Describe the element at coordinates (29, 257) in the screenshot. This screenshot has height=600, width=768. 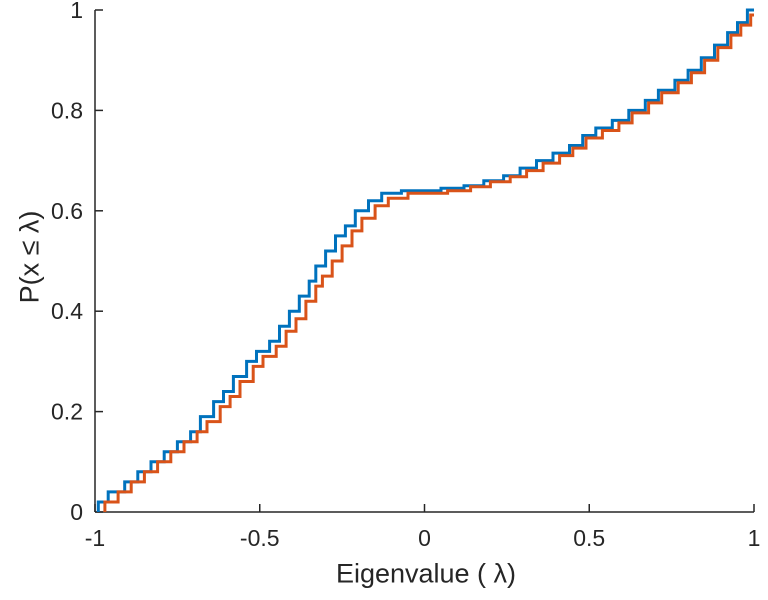
I see `y-axis-label: P(x ≤ λ)` at that location.